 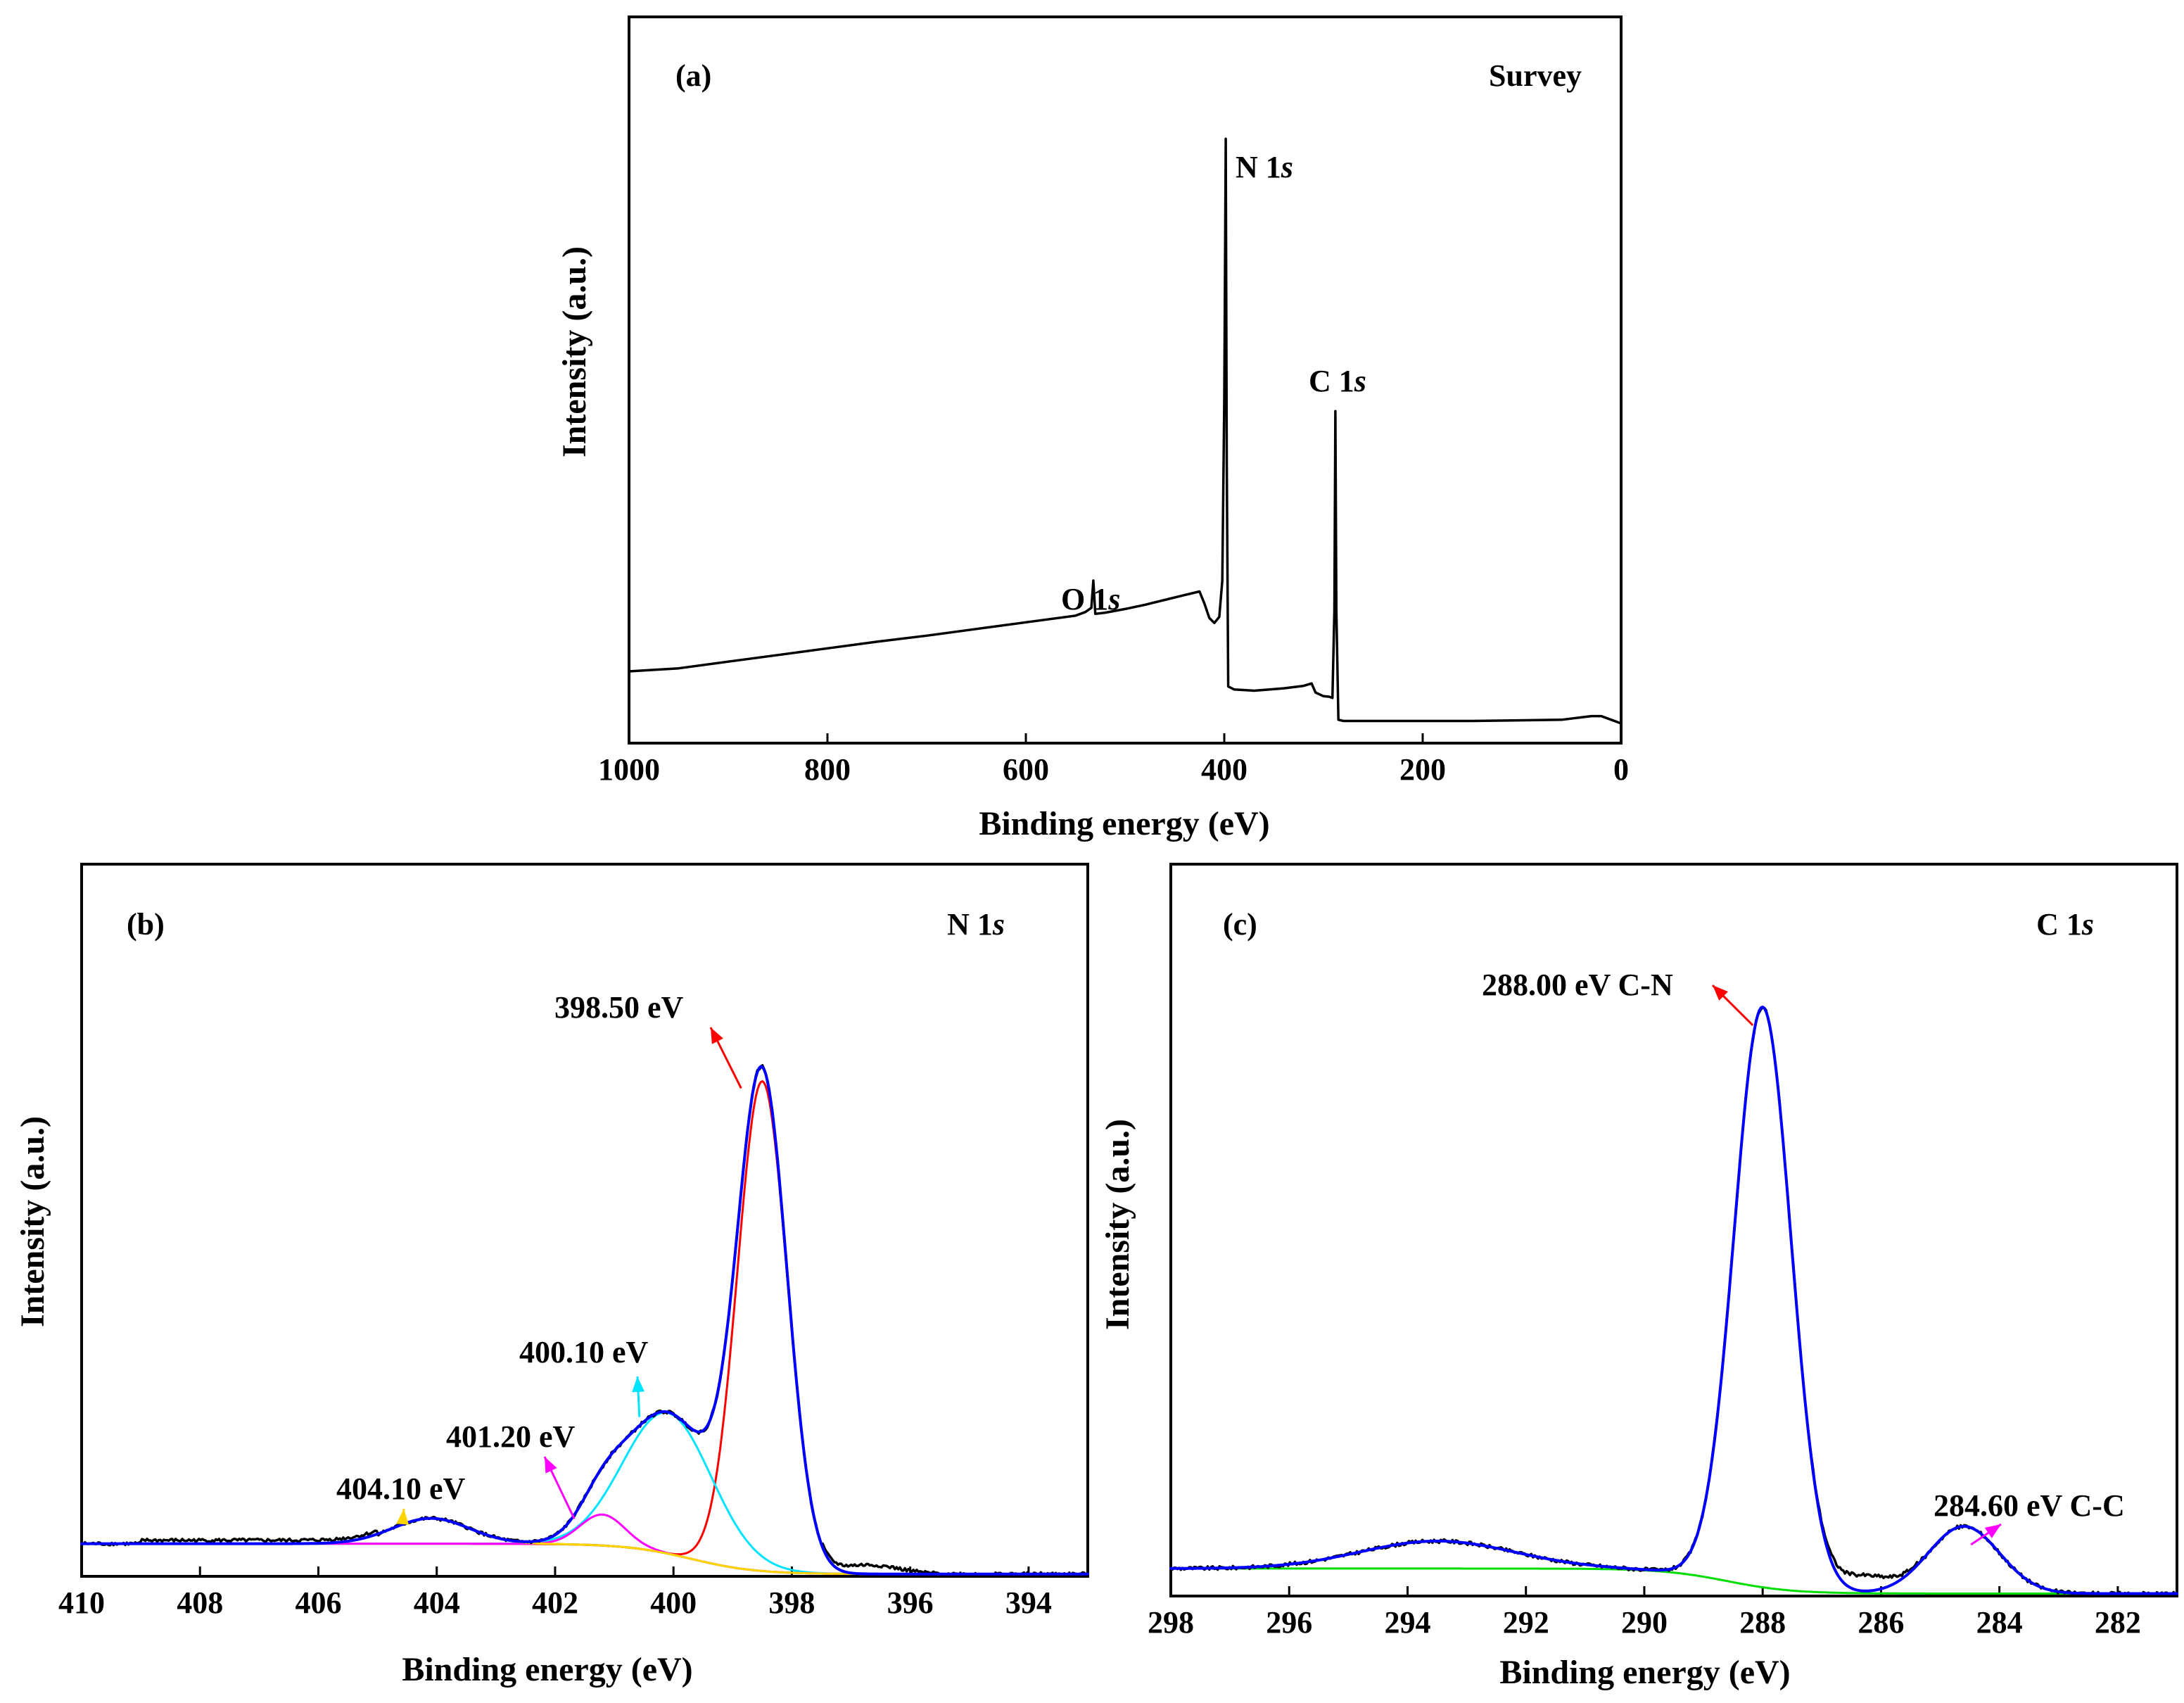 I want to click on x-tick-label: 396, so click(x=911, y=1602).